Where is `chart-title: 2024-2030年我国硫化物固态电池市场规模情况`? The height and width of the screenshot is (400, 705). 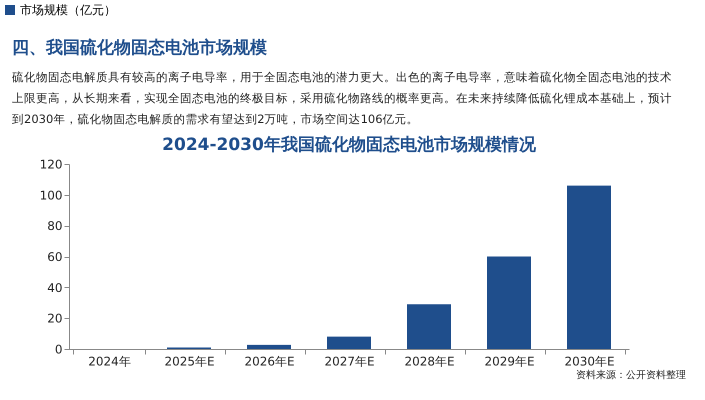
chart-title: 2024-2030年我国硫化物固态电池市场规模情况 is located at coordinates (349, 145).